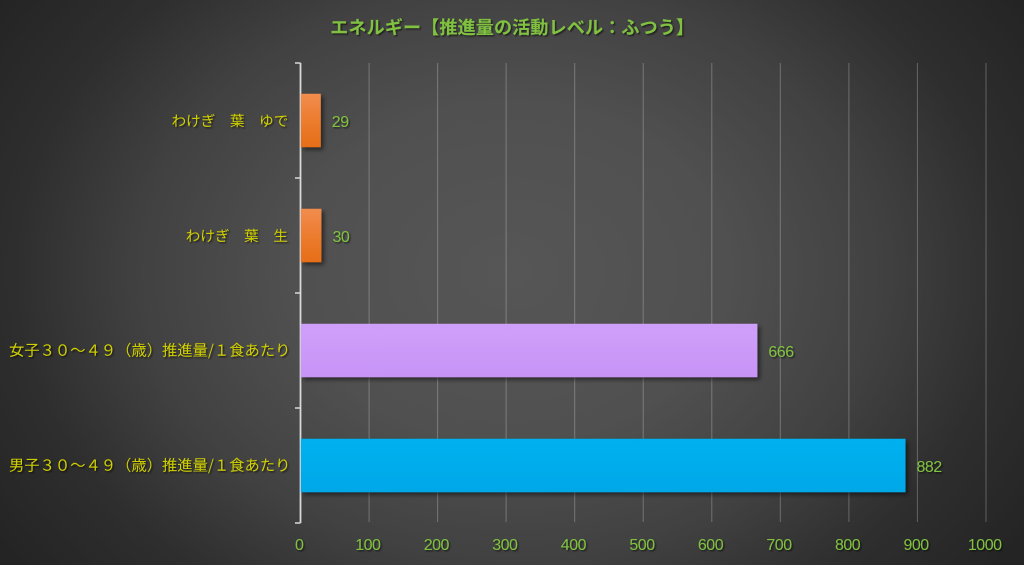 The height and width of the screenshot is (565, 1024). I want to click on svg-text: 0, so click(299, 545).